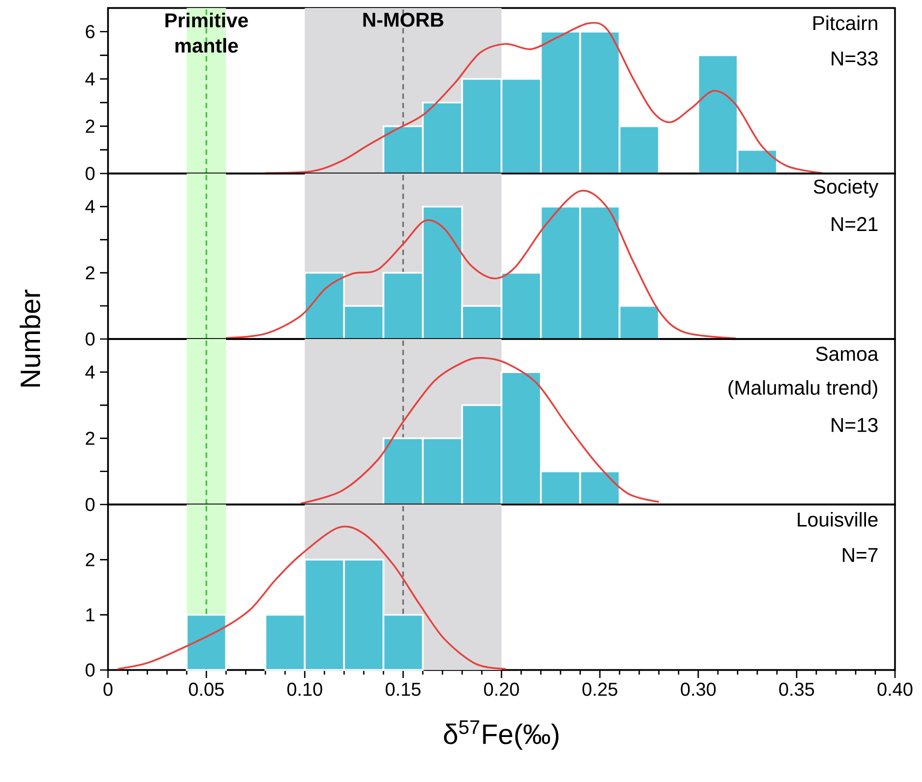  What do you see at coordinates (846, 188) in the screenshot?
I see `annotation: Society` at bounding box center [846, 188].